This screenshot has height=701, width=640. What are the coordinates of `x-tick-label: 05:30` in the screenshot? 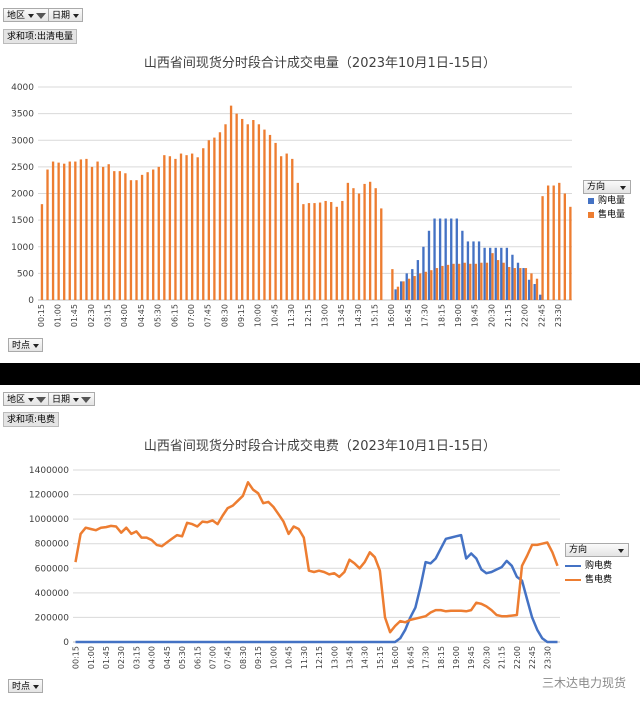 It's located at (158, 315).